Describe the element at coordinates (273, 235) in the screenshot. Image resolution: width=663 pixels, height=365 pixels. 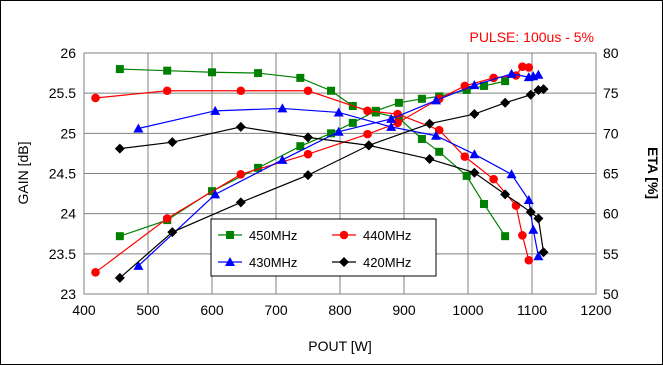
I see `legend-label: 450MHz` at that location.